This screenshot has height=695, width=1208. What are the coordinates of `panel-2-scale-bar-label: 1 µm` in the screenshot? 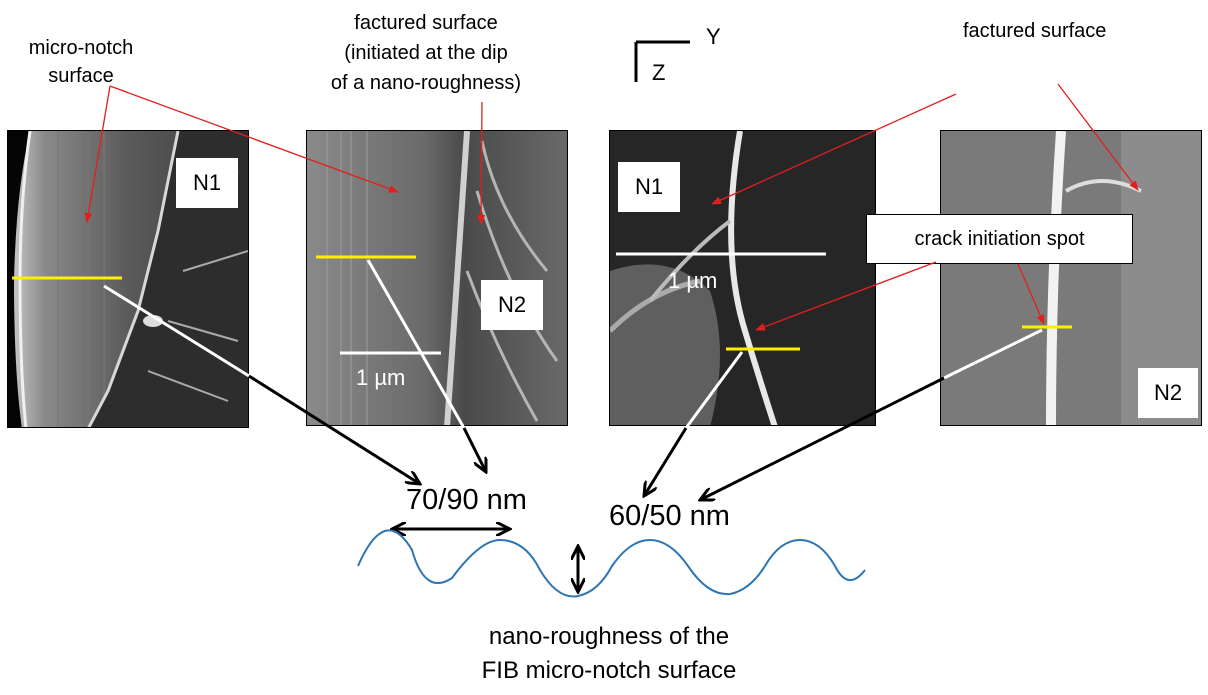 It's located at (381, 377).